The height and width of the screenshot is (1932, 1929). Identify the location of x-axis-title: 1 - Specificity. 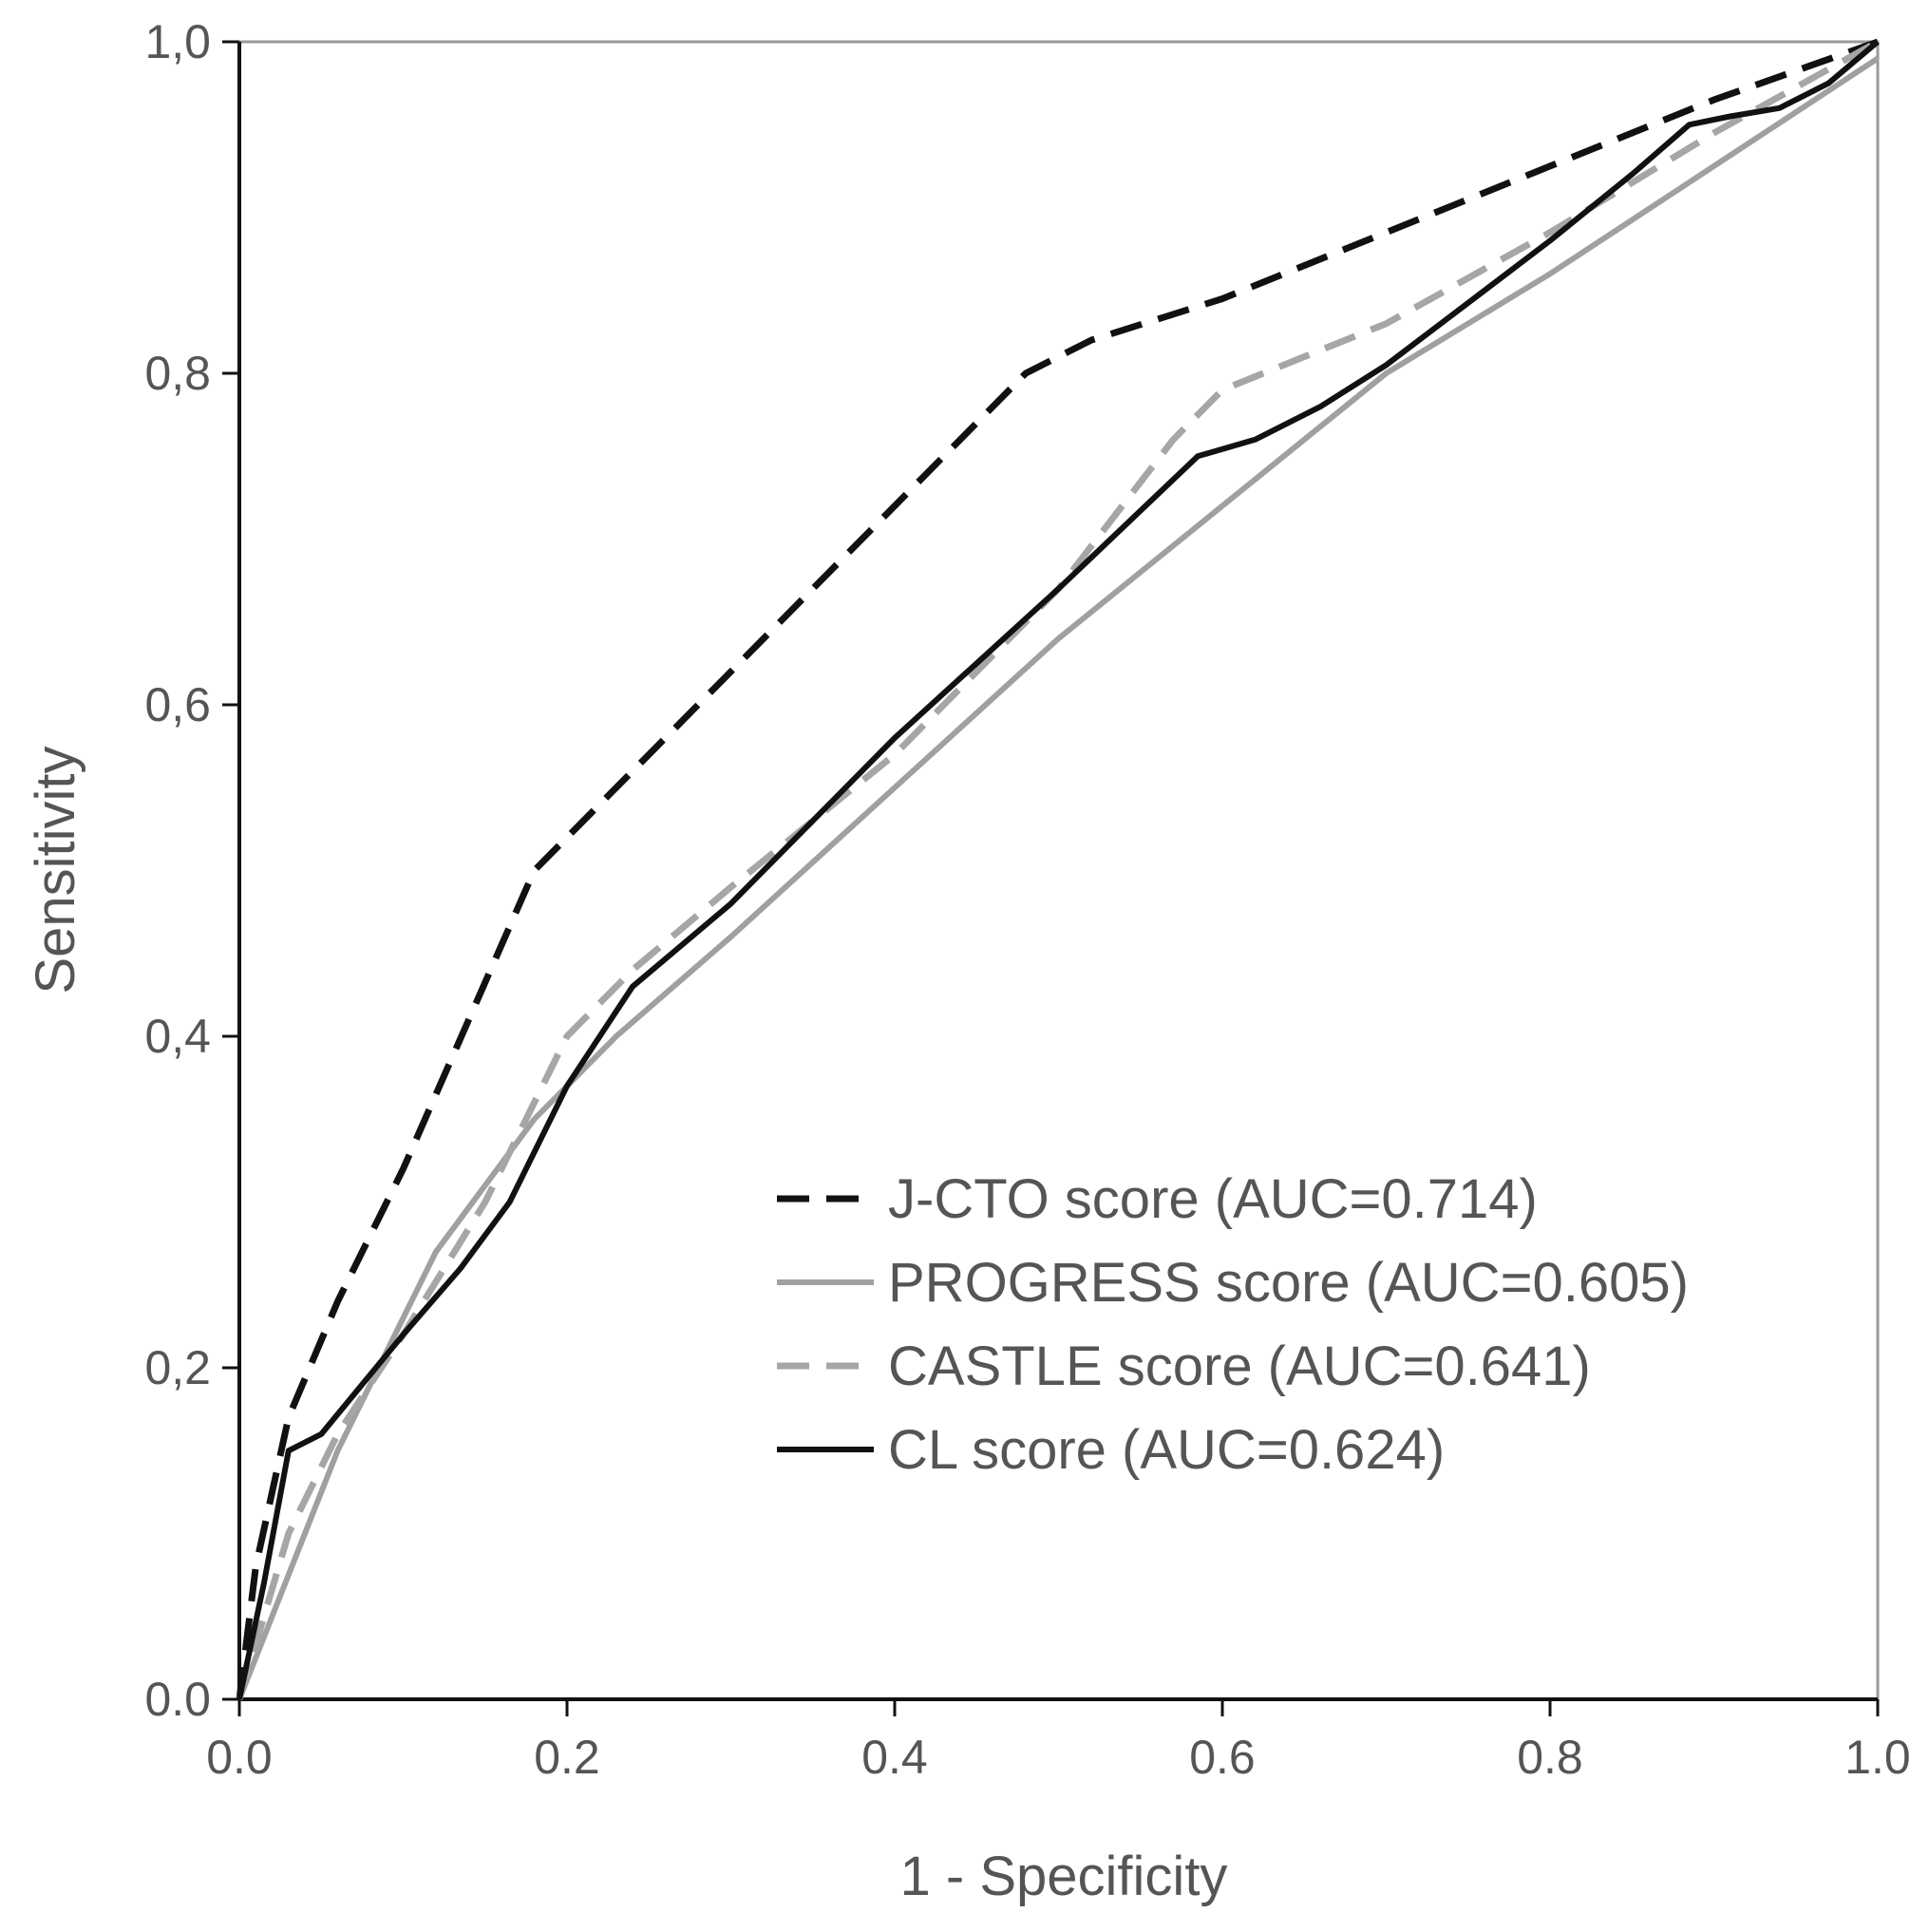
(1064, 1876).